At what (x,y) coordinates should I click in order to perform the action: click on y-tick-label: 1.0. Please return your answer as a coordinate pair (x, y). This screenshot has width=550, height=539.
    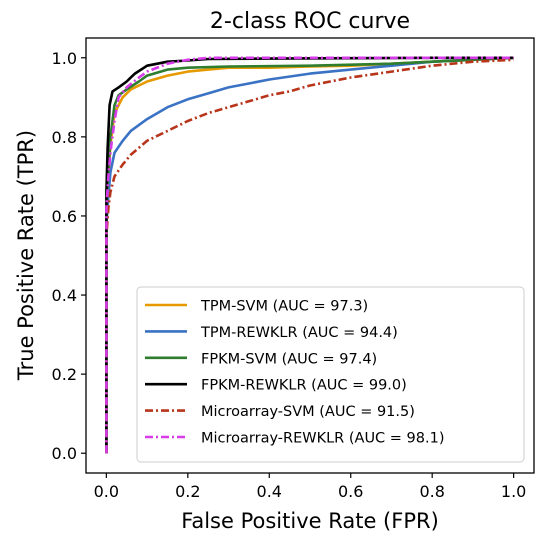
    Looking at the image, I should click on (64, 58).